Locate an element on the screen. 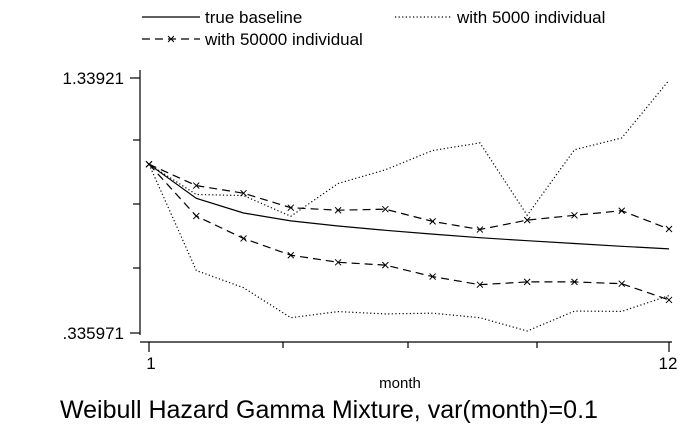 This screenshot has width=692, height=432. x-tick-label-min: 1 is located at coordinates (150, 363).